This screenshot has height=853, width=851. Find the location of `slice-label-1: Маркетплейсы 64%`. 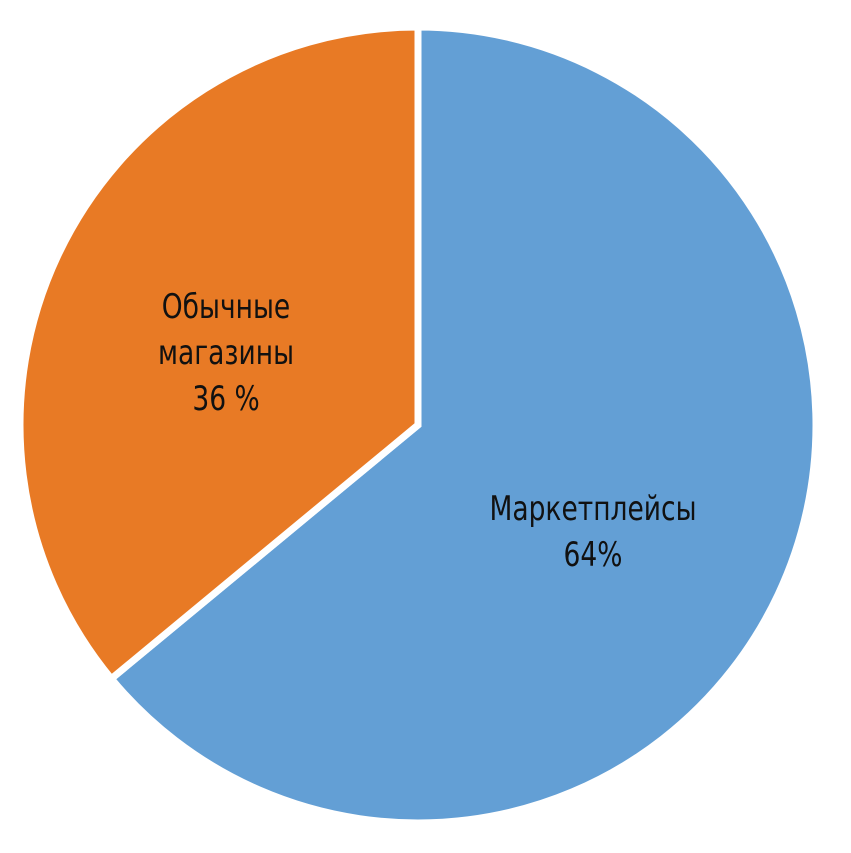

slice-label-1: Маркетплейсы 64% is located at coordinates (592, 532).